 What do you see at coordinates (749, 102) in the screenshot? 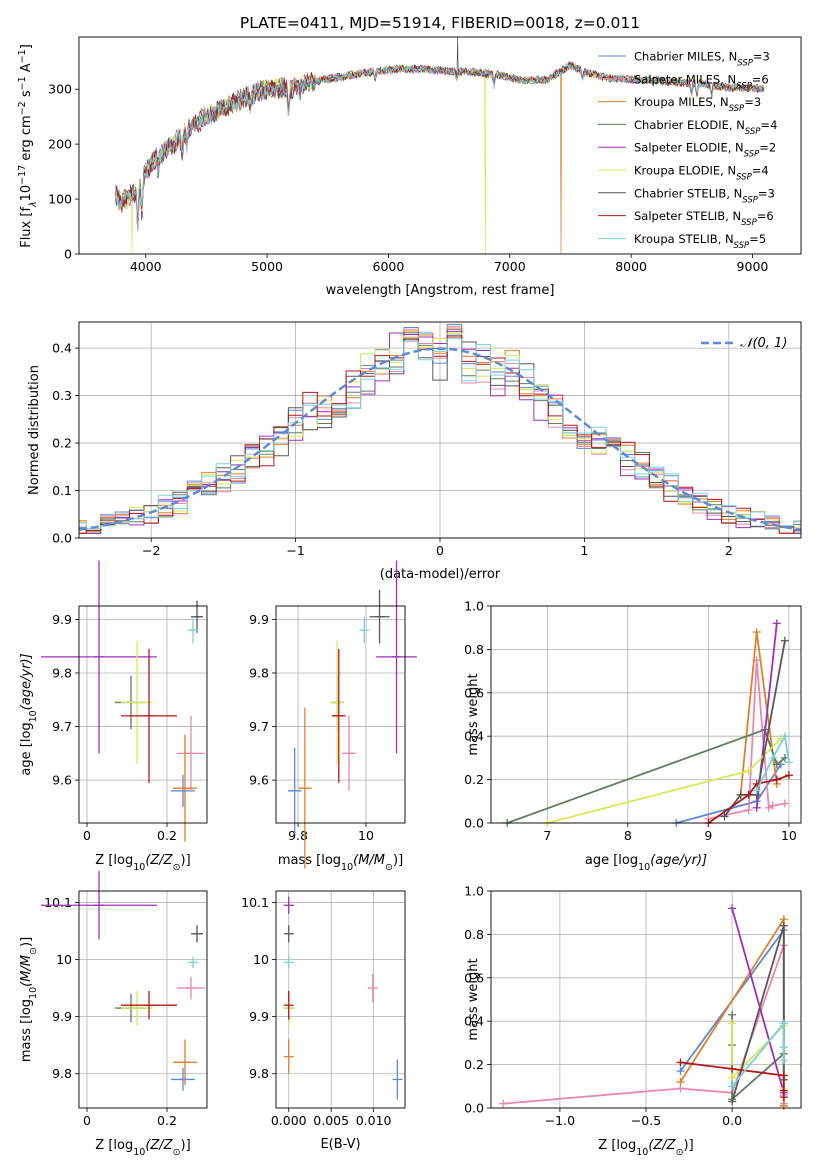
I see `legend-eq: =` at bounding box center [749, 102].